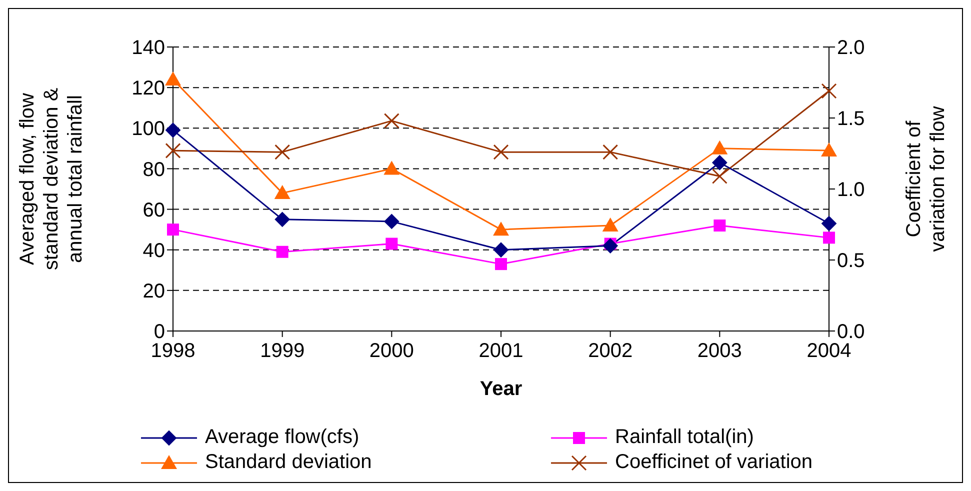  I want to click on x-tick-label: 2001, so click(501, 351).